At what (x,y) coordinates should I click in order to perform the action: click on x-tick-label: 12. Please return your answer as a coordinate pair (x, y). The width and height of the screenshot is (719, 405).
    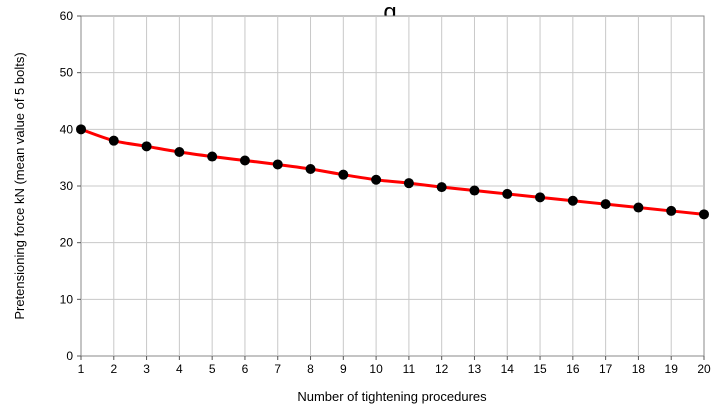
    Looking at the image, I should click on (442, 369).